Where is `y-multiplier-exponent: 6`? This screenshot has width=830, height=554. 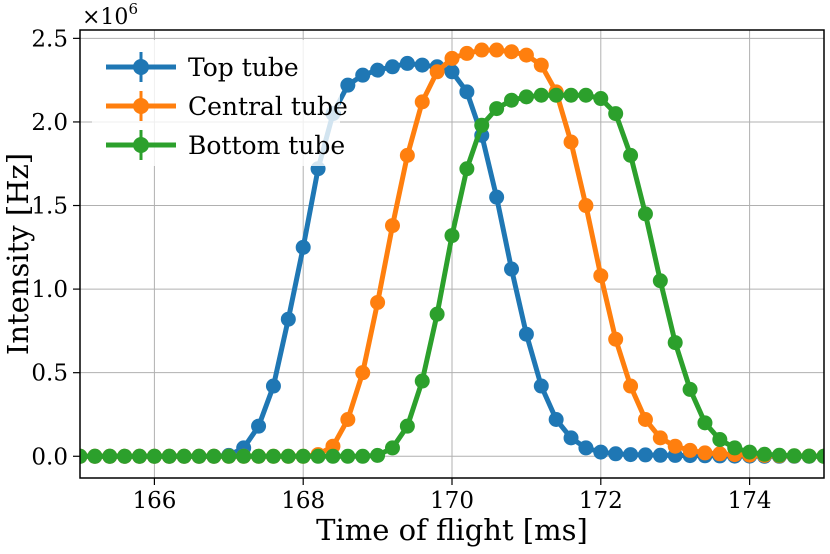
y-multiplier-exponent: 6 is located at coordinates (133, 9).